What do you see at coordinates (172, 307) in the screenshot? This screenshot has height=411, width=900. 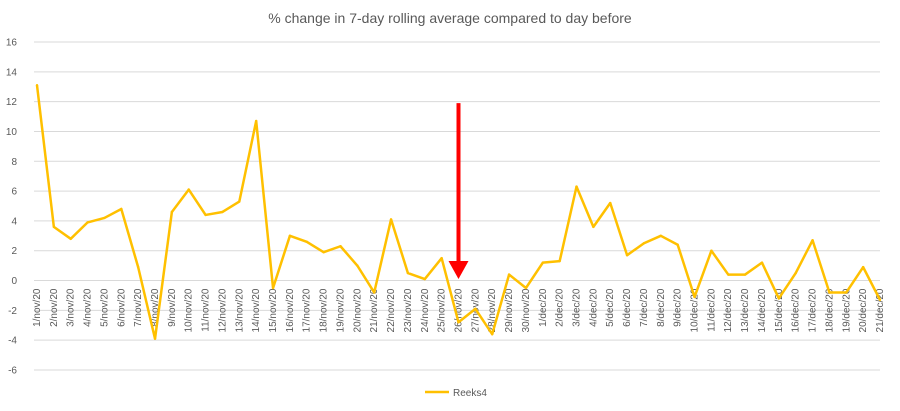 I see `x-tick-label: 9/nov/20` at bounding box center [172, 307].